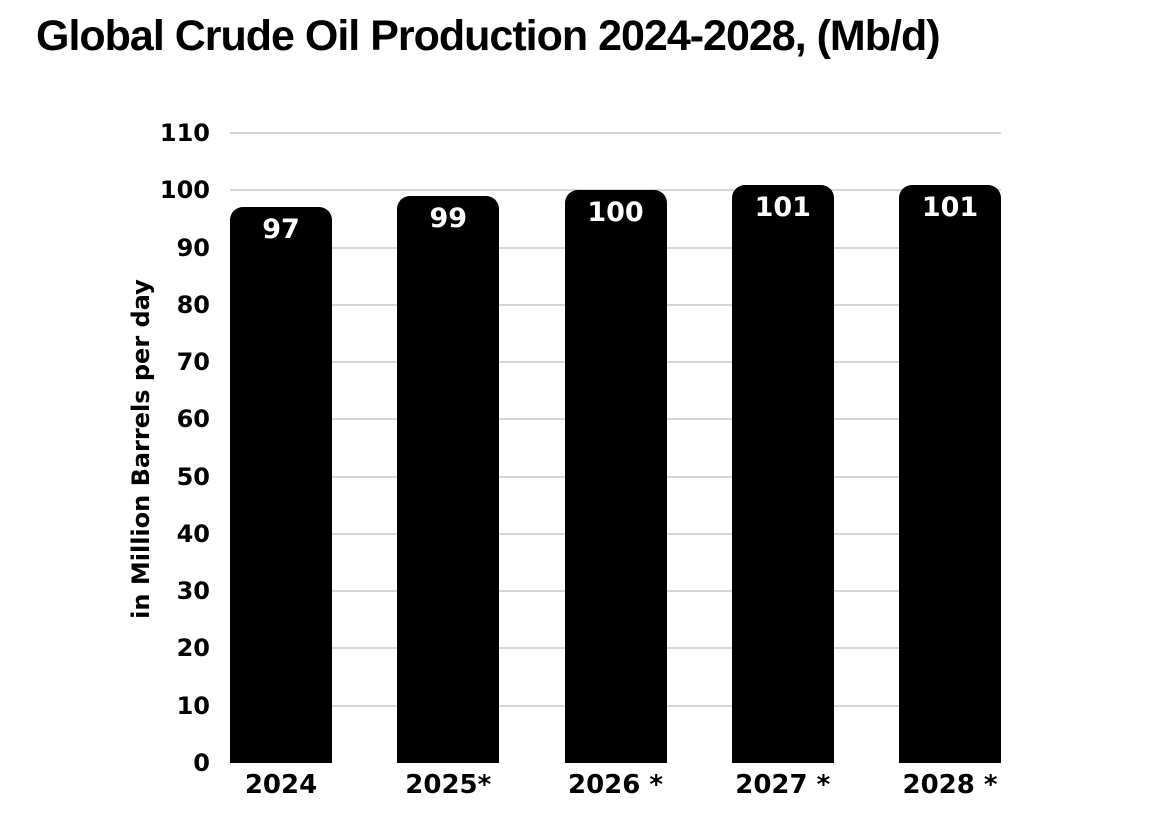  Describe the element at coordinates (782, 473) in the screenshot. I see `bar-2027: 101` at that location.